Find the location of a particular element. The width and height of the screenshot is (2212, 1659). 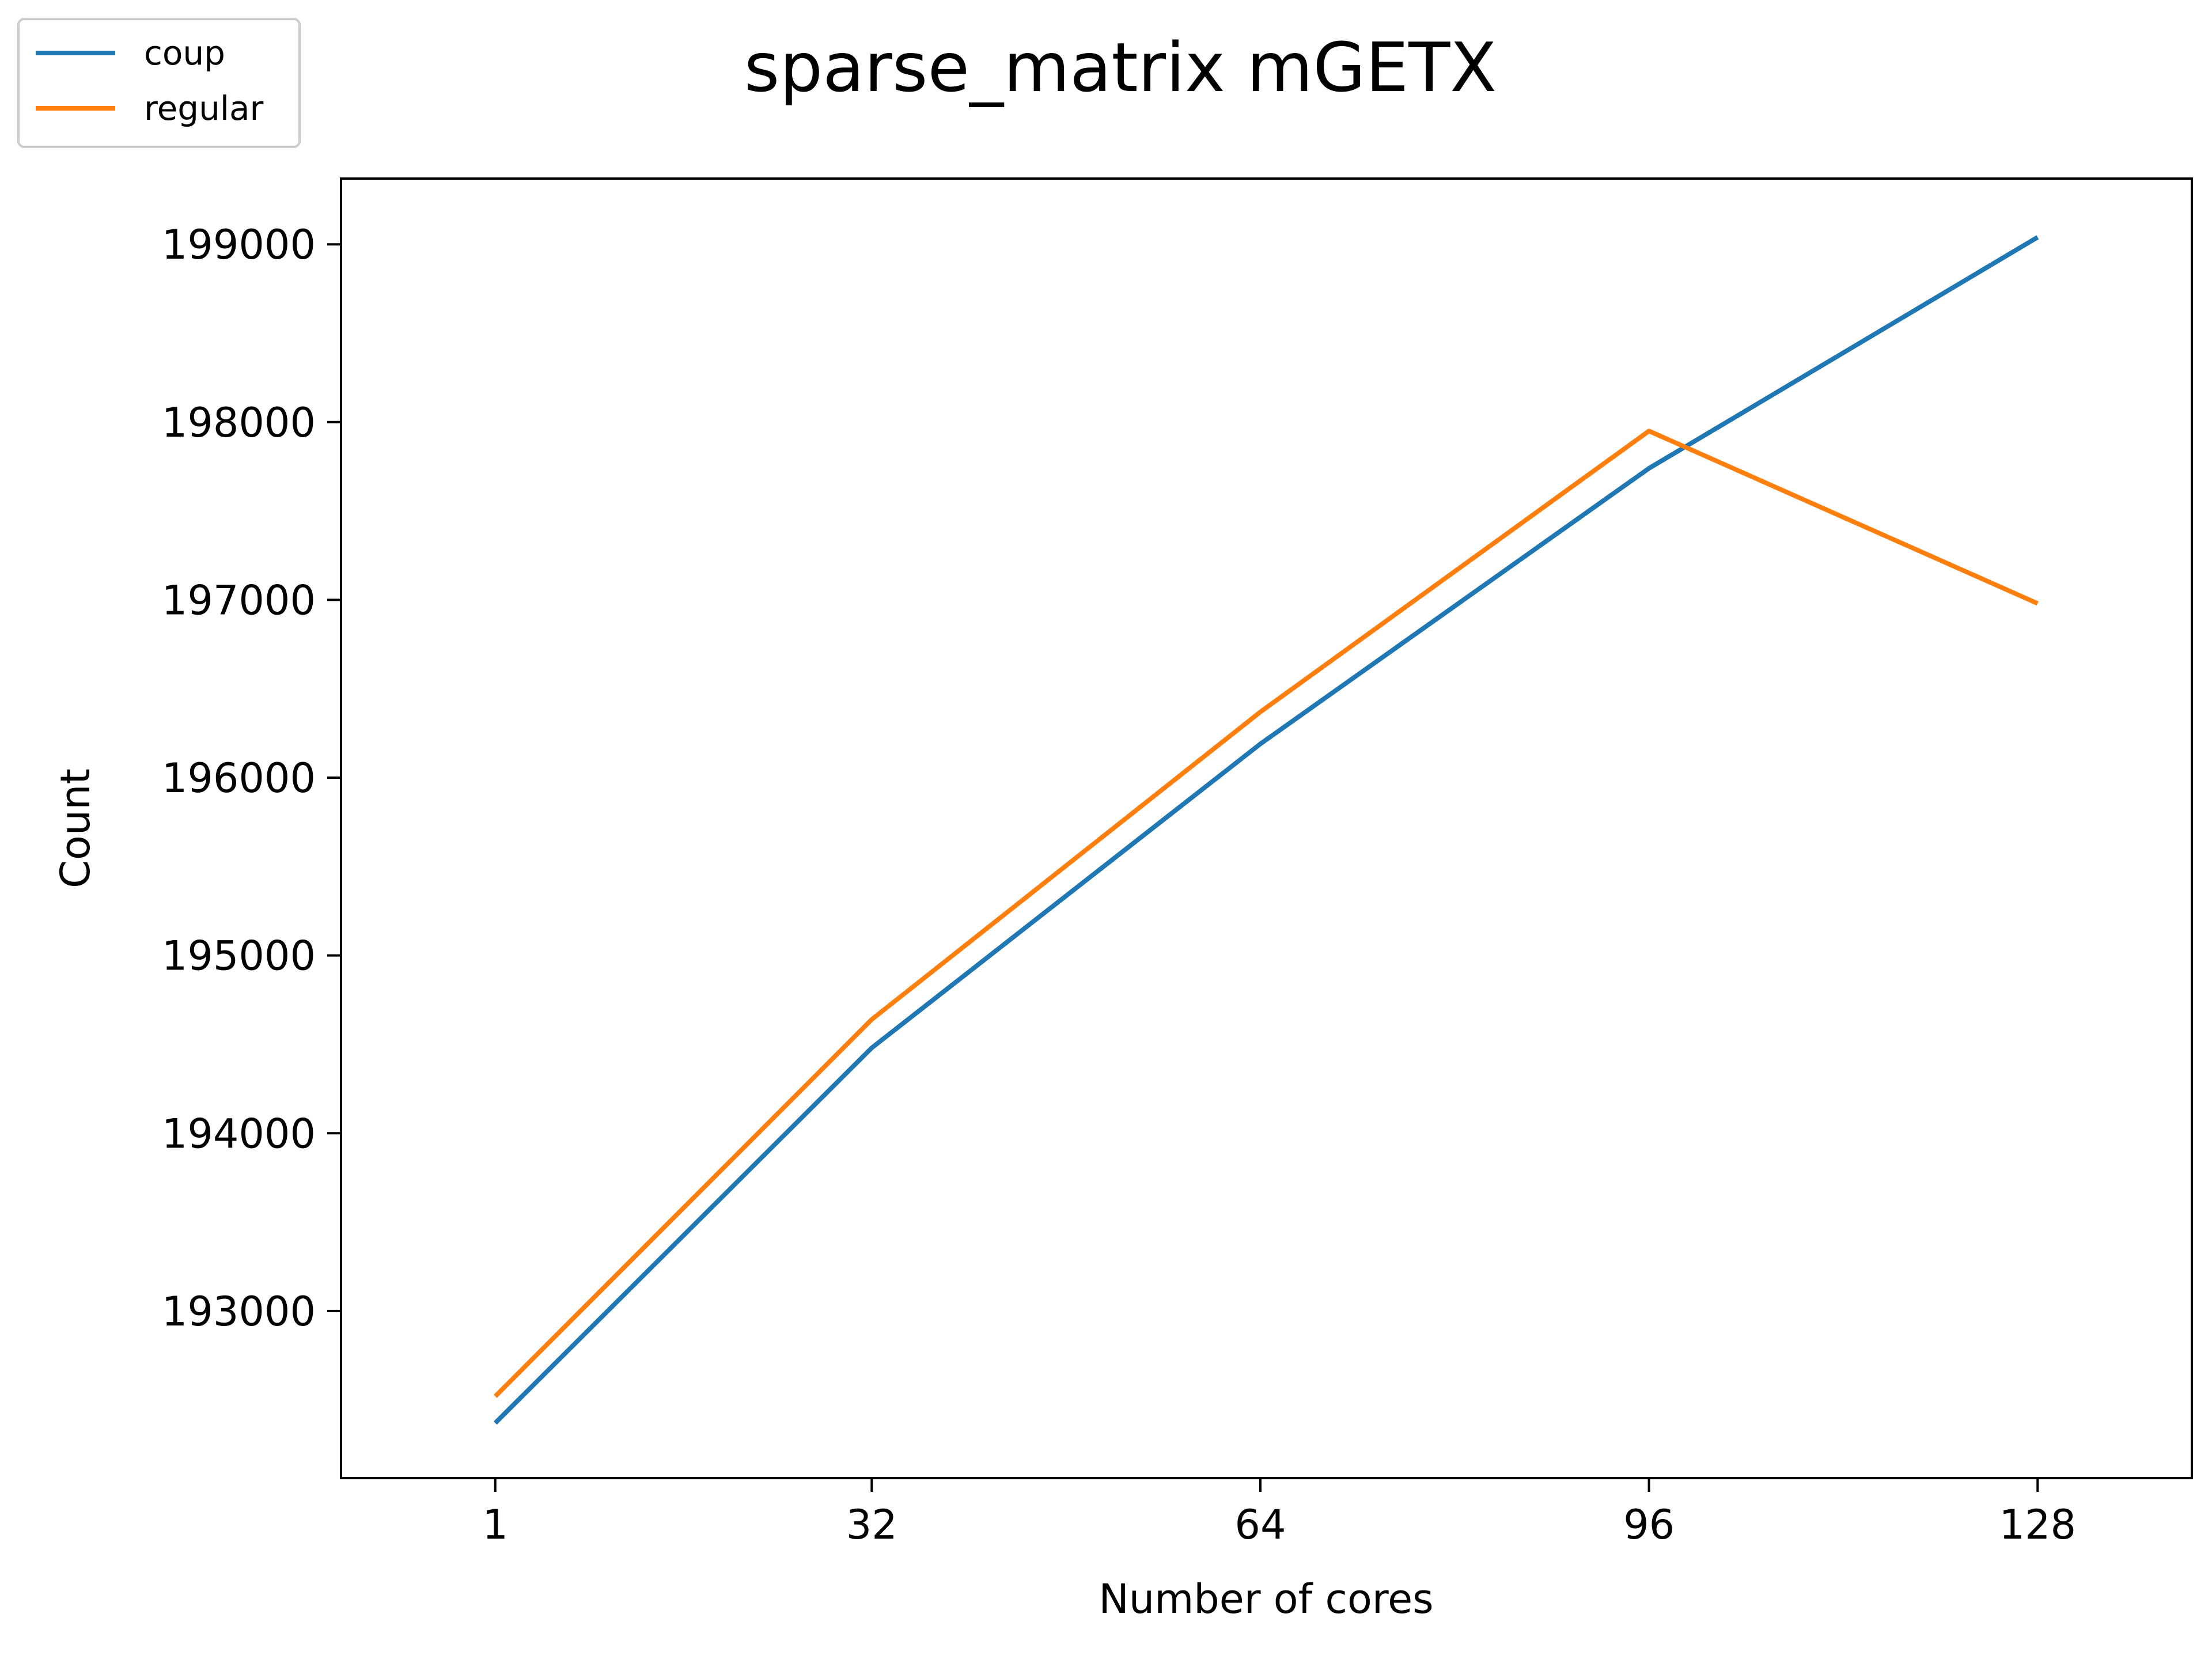

x-tick-label: 32 is located at coordinates (871, 1524).